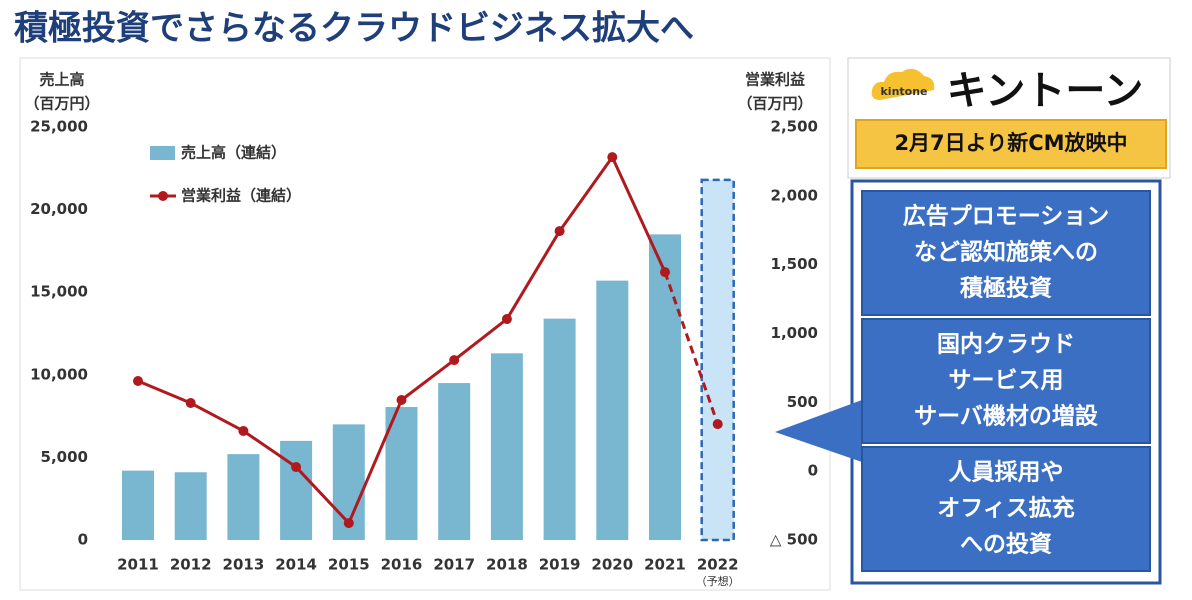  I want to click on x-tick-label: 2020, so click(612, 565).